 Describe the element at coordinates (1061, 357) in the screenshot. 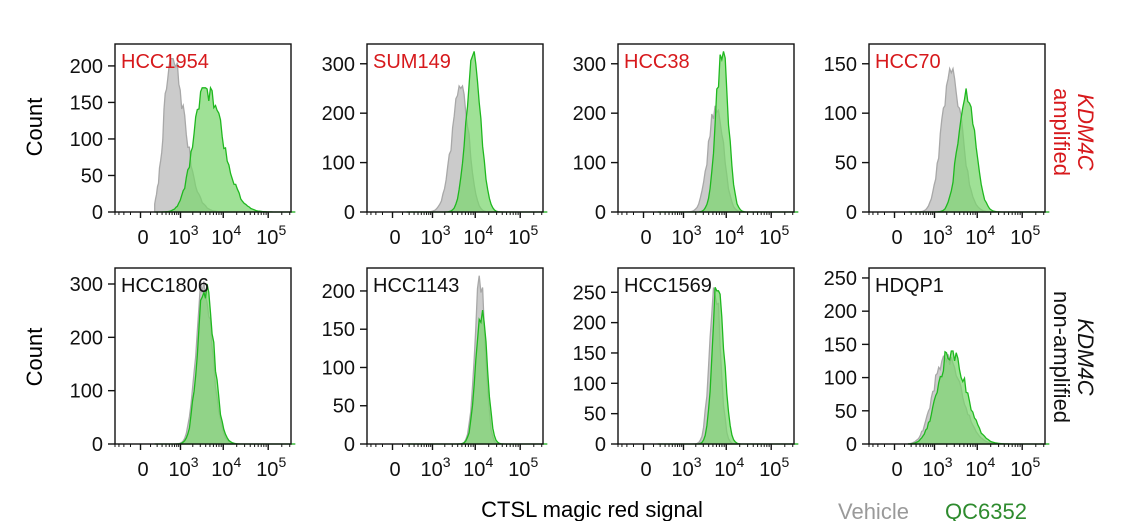

I see `row-label-status: non-amplified` at that location.